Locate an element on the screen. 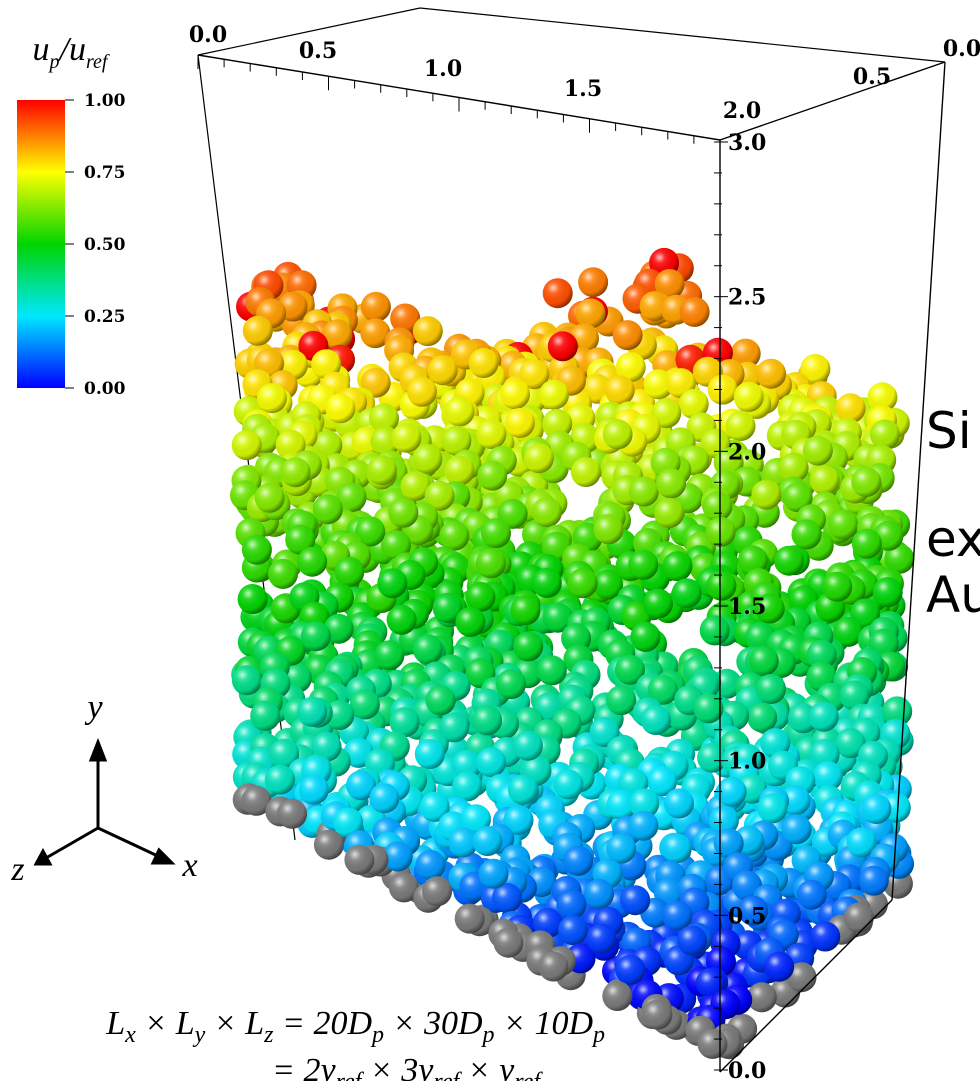  text-part: u is located at coordinates (41, 49).